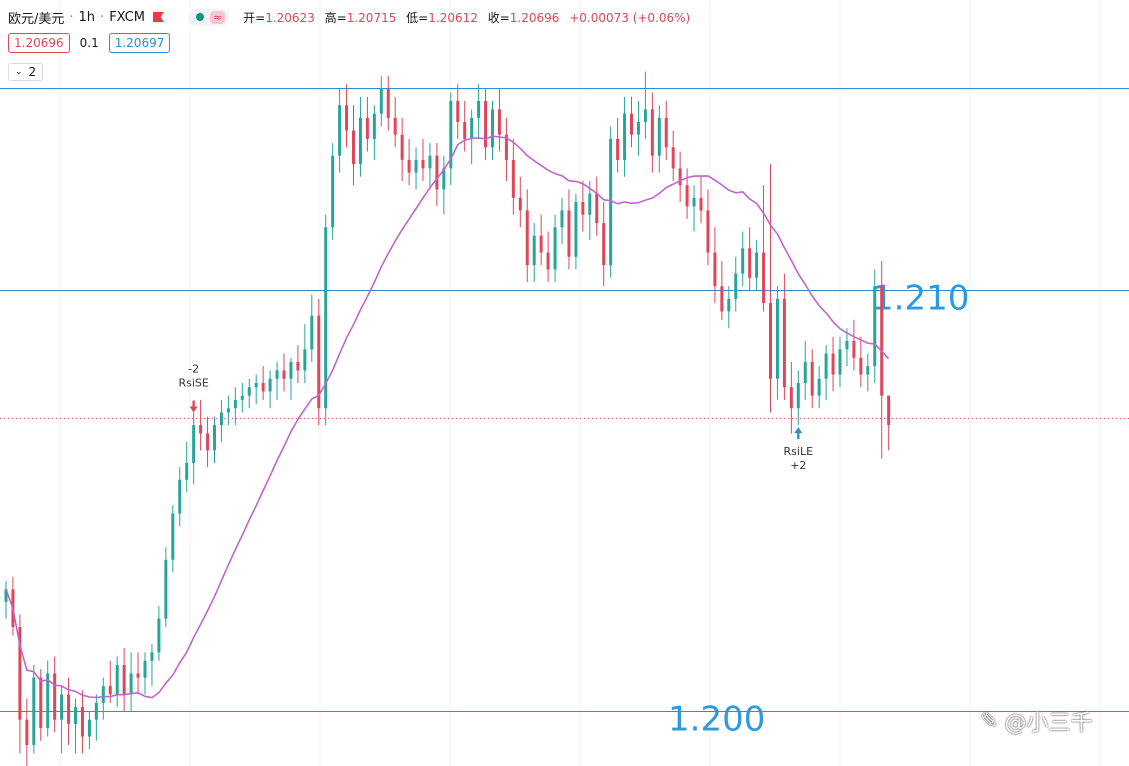  I want to click on close-label: 收=, so click(498, 17).